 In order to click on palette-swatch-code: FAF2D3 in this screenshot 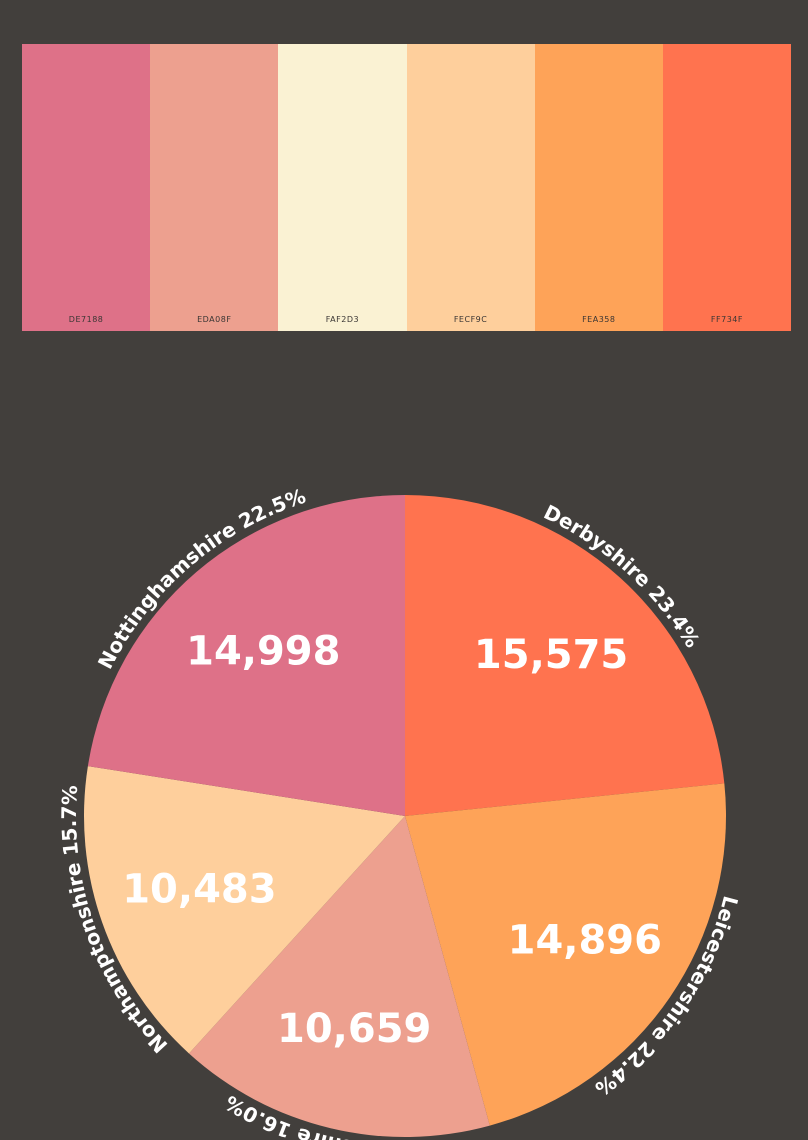, I will do `click(342, 319)`.